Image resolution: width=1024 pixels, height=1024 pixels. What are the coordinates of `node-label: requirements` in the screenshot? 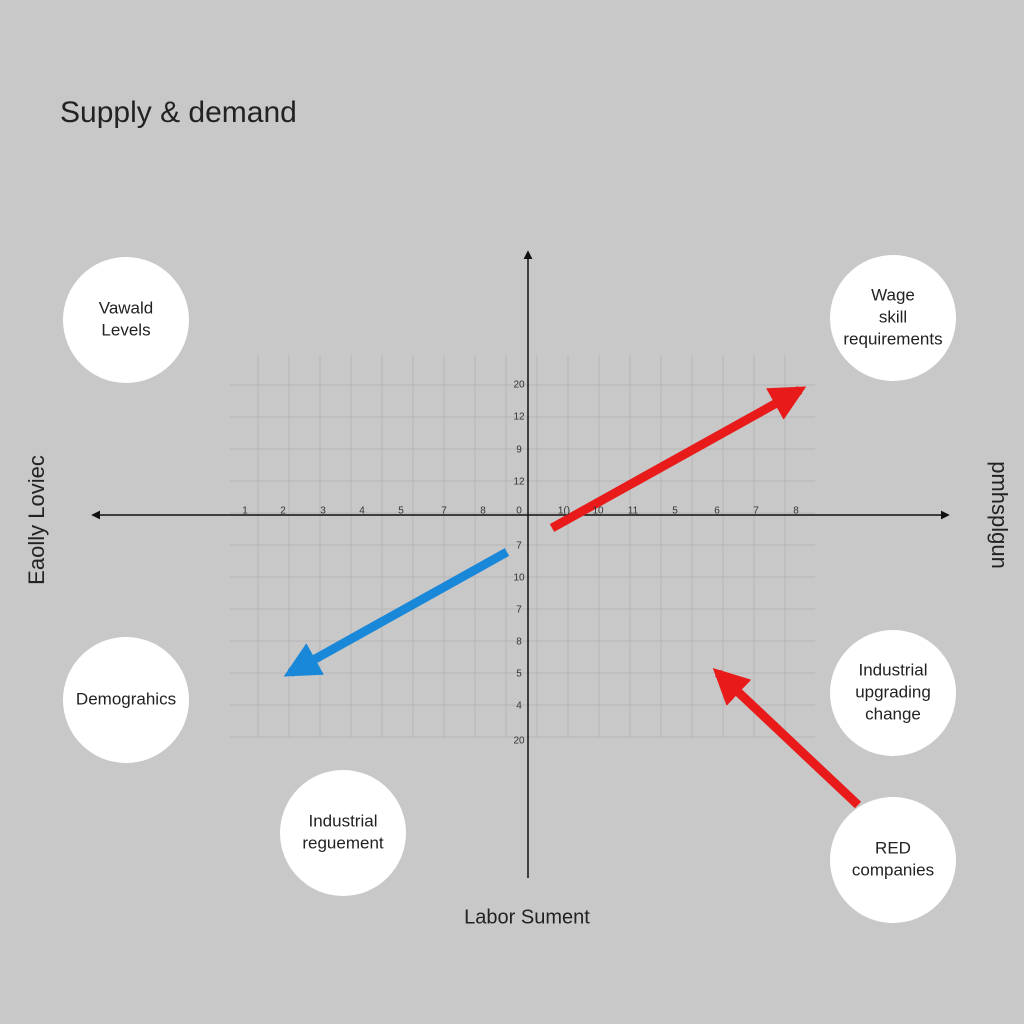 It's located at (892, 338).